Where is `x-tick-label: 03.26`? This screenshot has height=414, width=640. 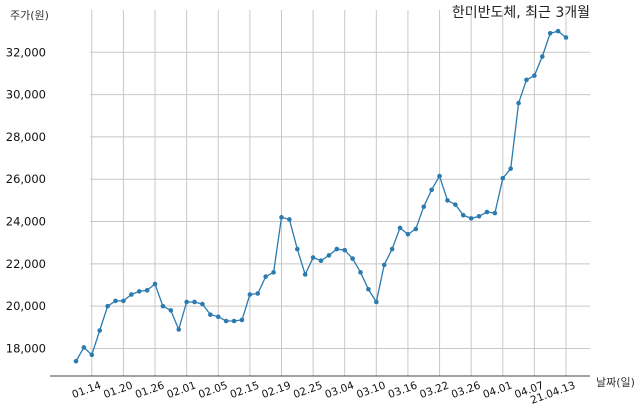
x-tick-label: 03.26 is located at coordinates (466, 390).